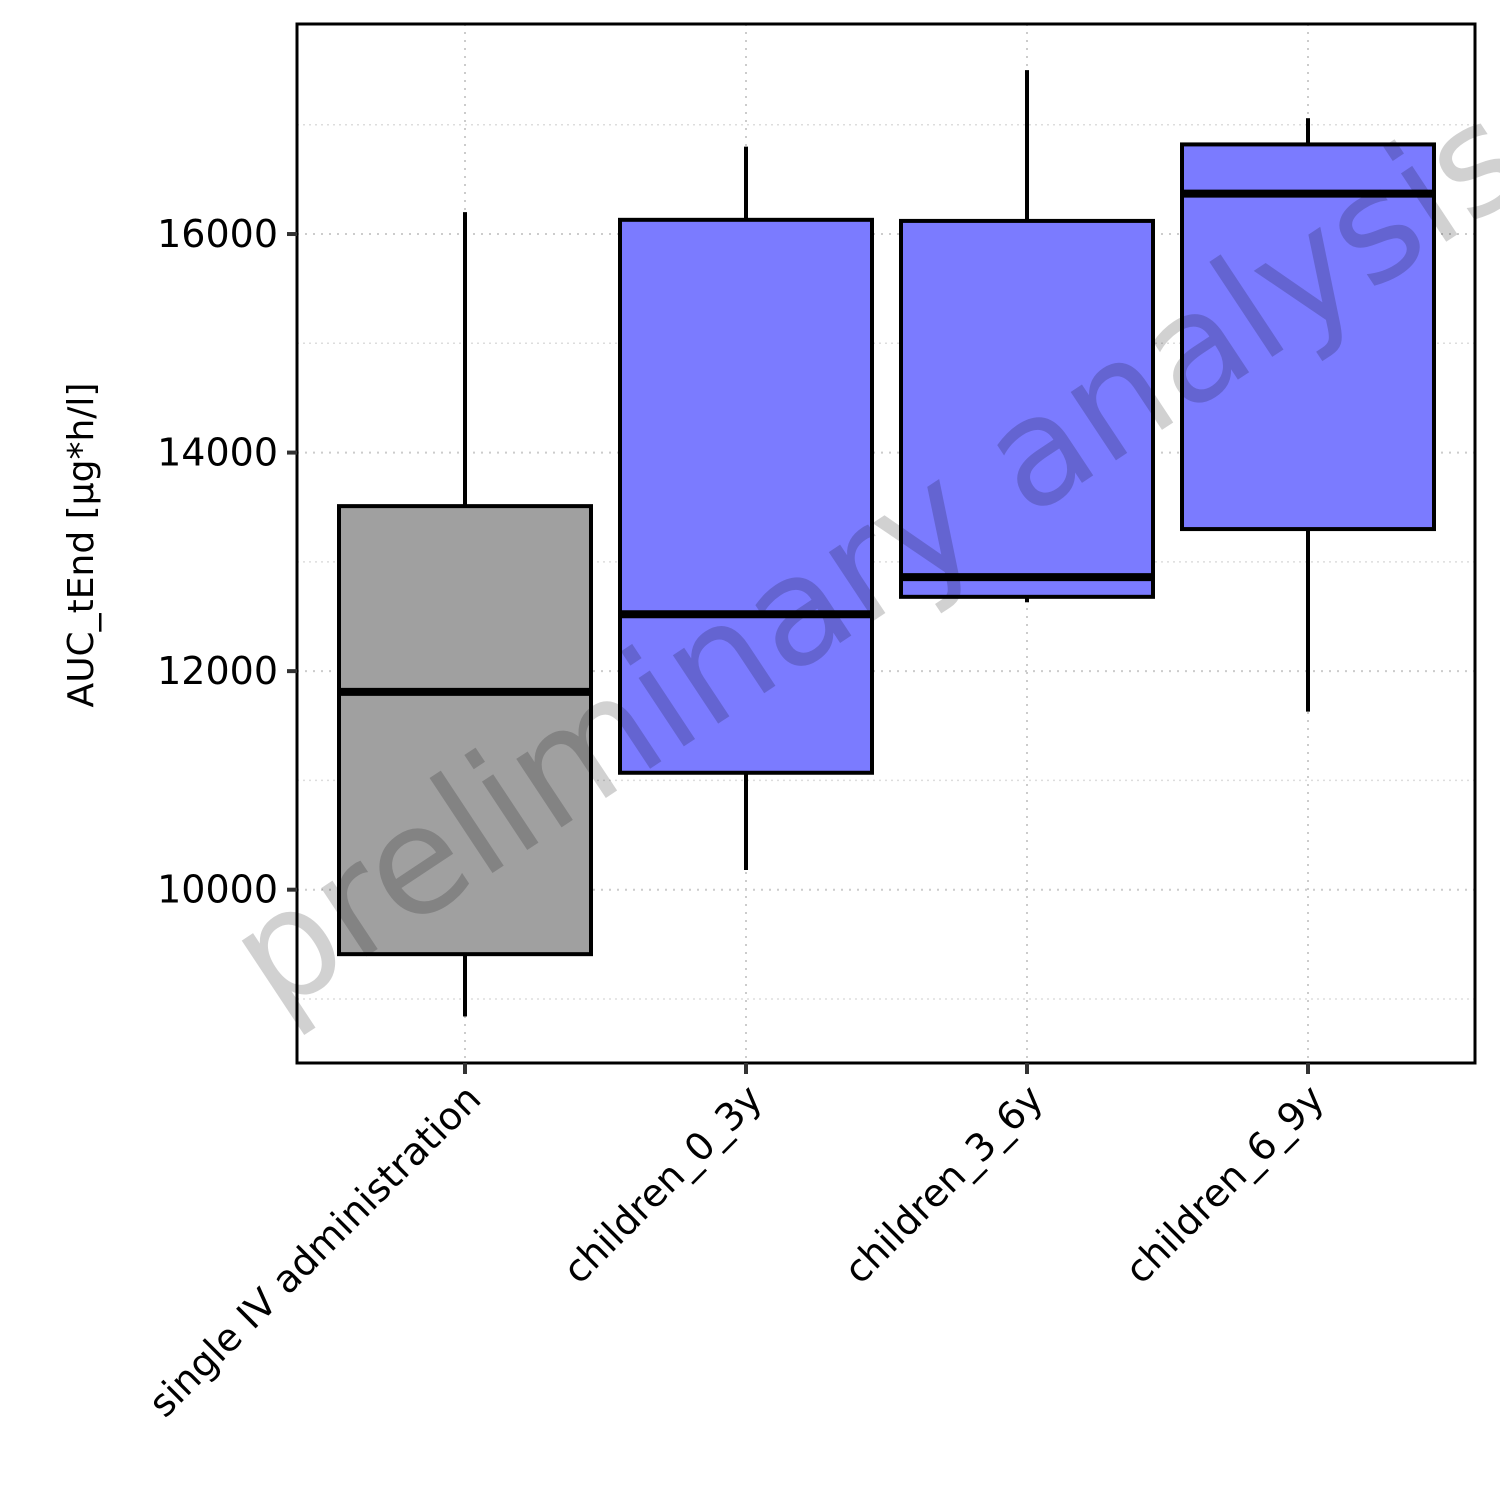 The height and width of the screenshot is (1504, 1500). What do you see at coordinates (943, 1184) in the screenshot?
I see `x-tick-label: children_3_6y` at bounding box center [943, 1184].